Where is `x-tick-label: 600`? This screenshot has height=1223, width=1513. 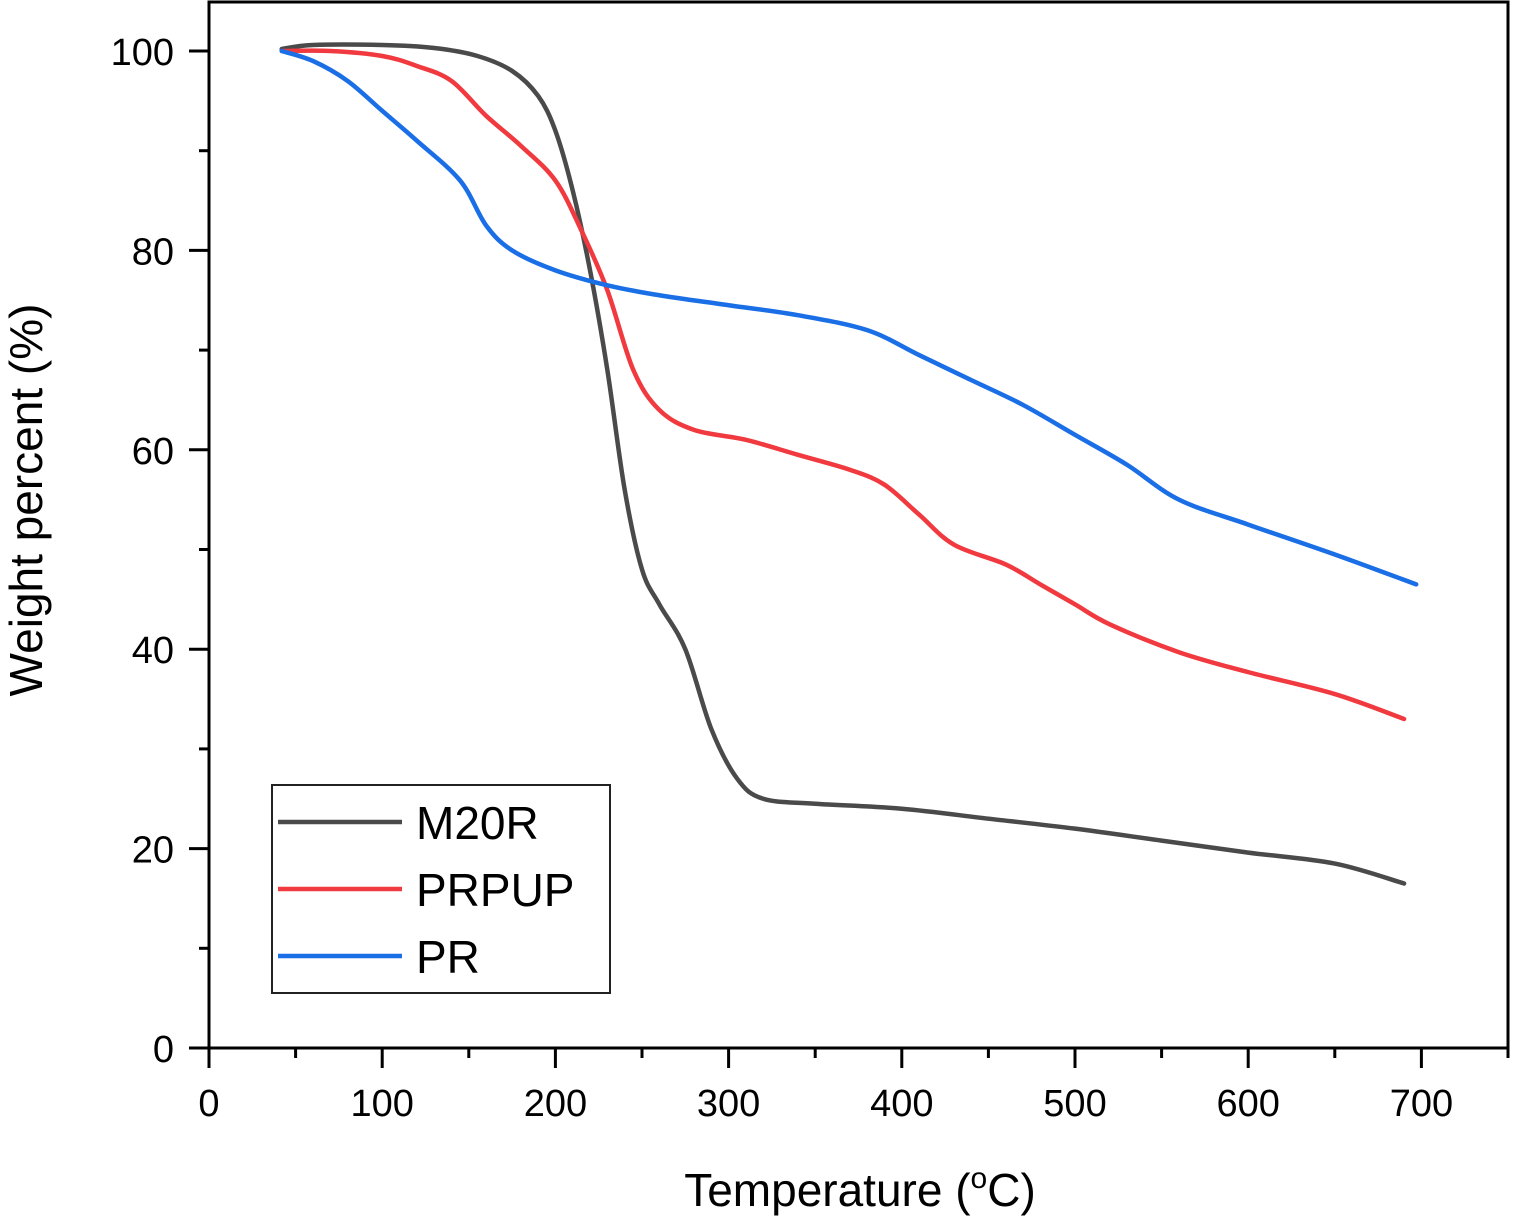 x-tick-label: 600 is located at coordinates (1247, 1104).